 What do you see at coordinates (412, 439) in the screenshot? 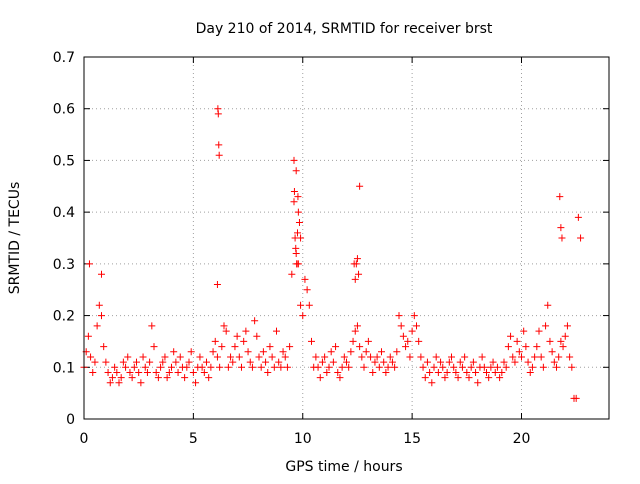
I see `x-tick-label: 15` at bounding box center [412, 439].